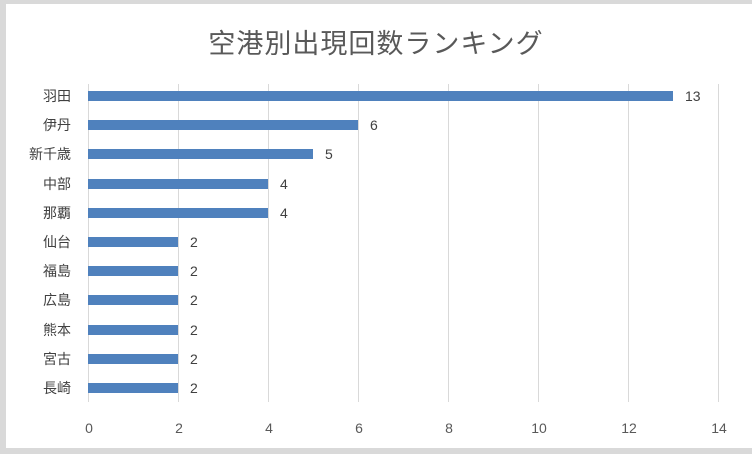 The width and height of the screenshot is (752, 454). I want to click on x-tick-label: 8, so click(449, 428).